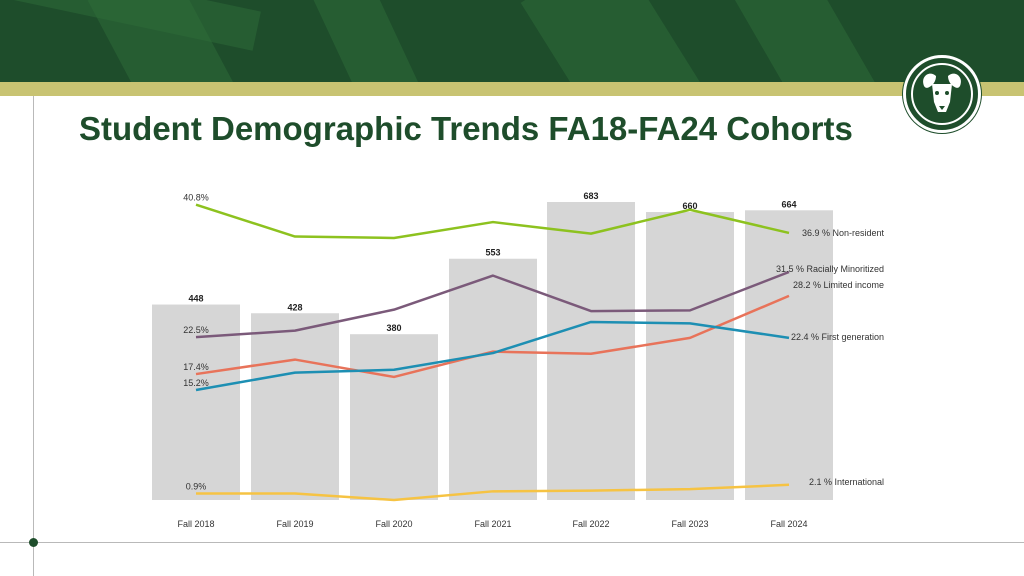  What do you see at coordinates (512, 41) in the screenshot?
I see `header-banner` at bounding box center [512, 41].